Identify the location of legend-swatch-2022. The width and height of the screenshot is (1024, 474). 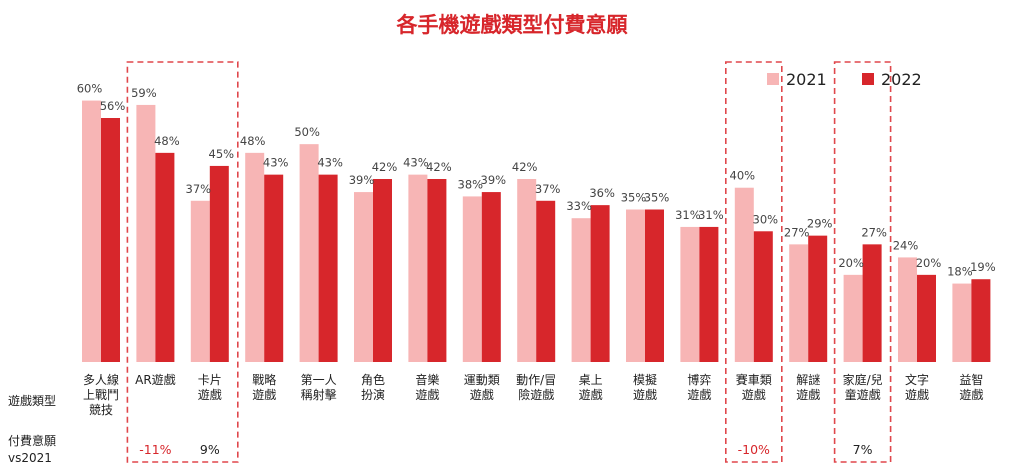
(868, 79).